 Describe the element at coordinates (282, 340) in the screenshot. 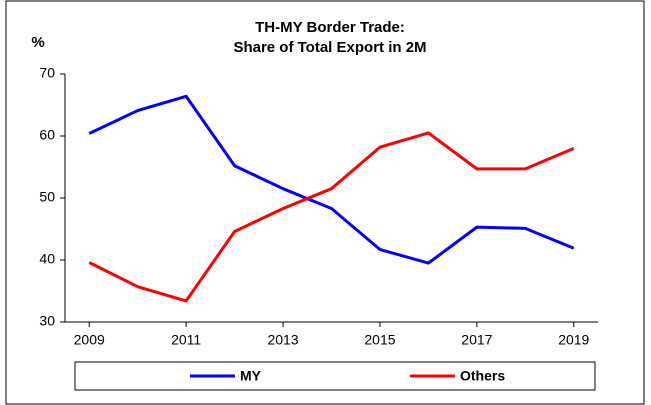

I see `x-tick-label: 2013` at that location.